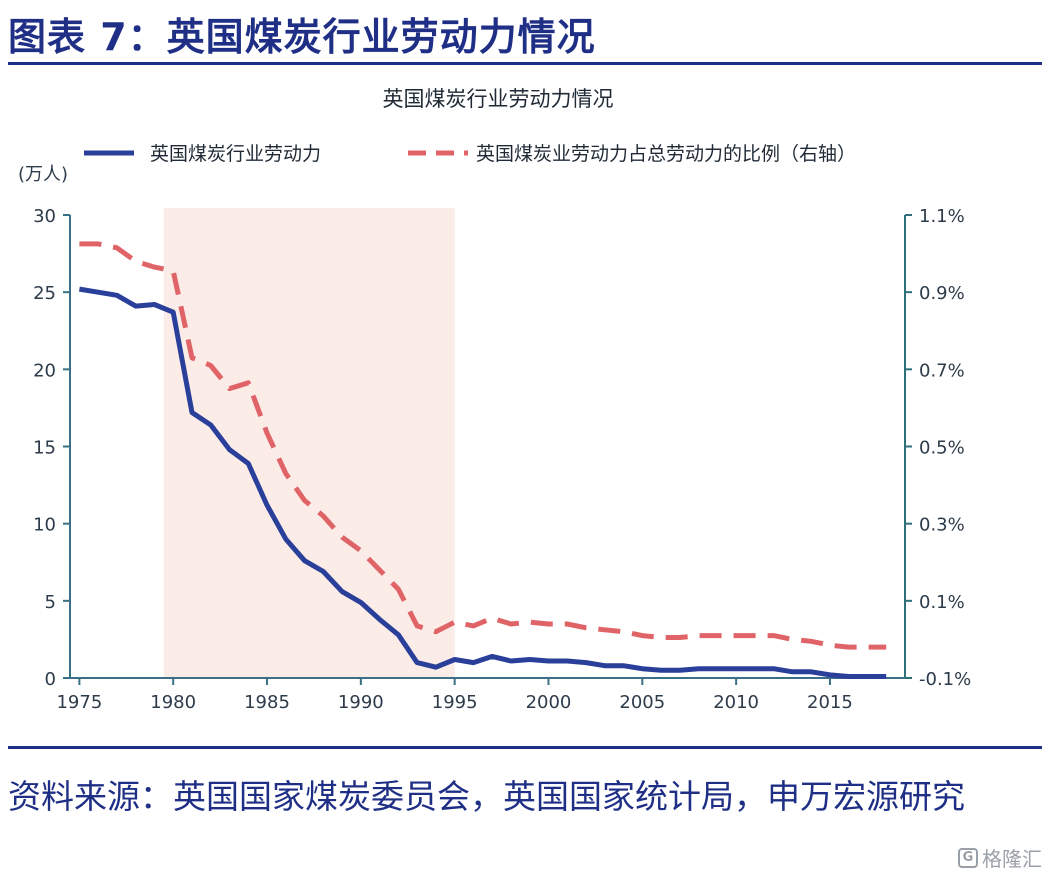 Image resolution: width=1050 pixels, height=876 pixels. Describe the element at coordinates (942, 602) in the screenshot. I see `right-tick-label: 0.1%` at that location.